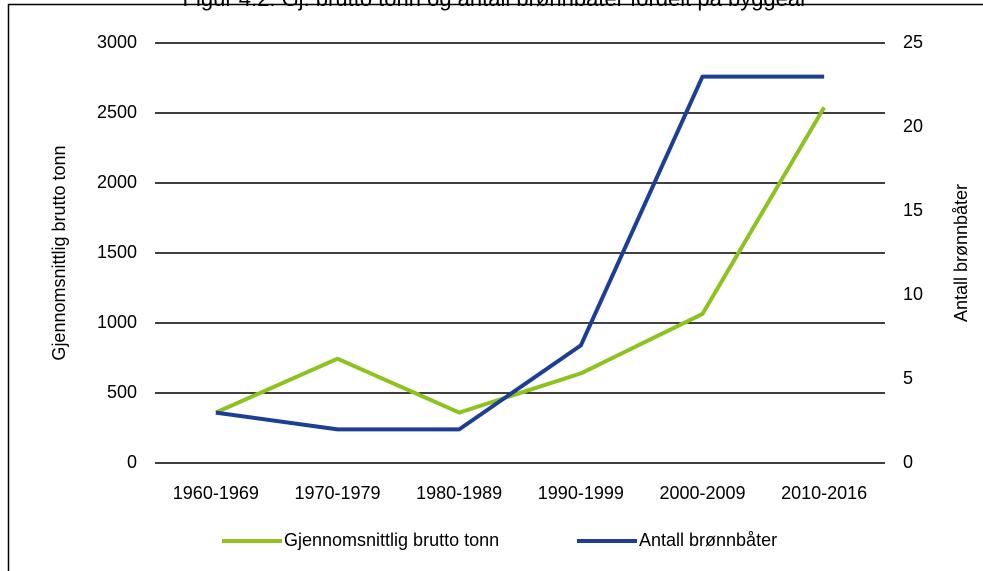 Image resolution: width=983 pixels, height=571 pixels. I want to click on y-tick-label: 1500, so click(117, 252).